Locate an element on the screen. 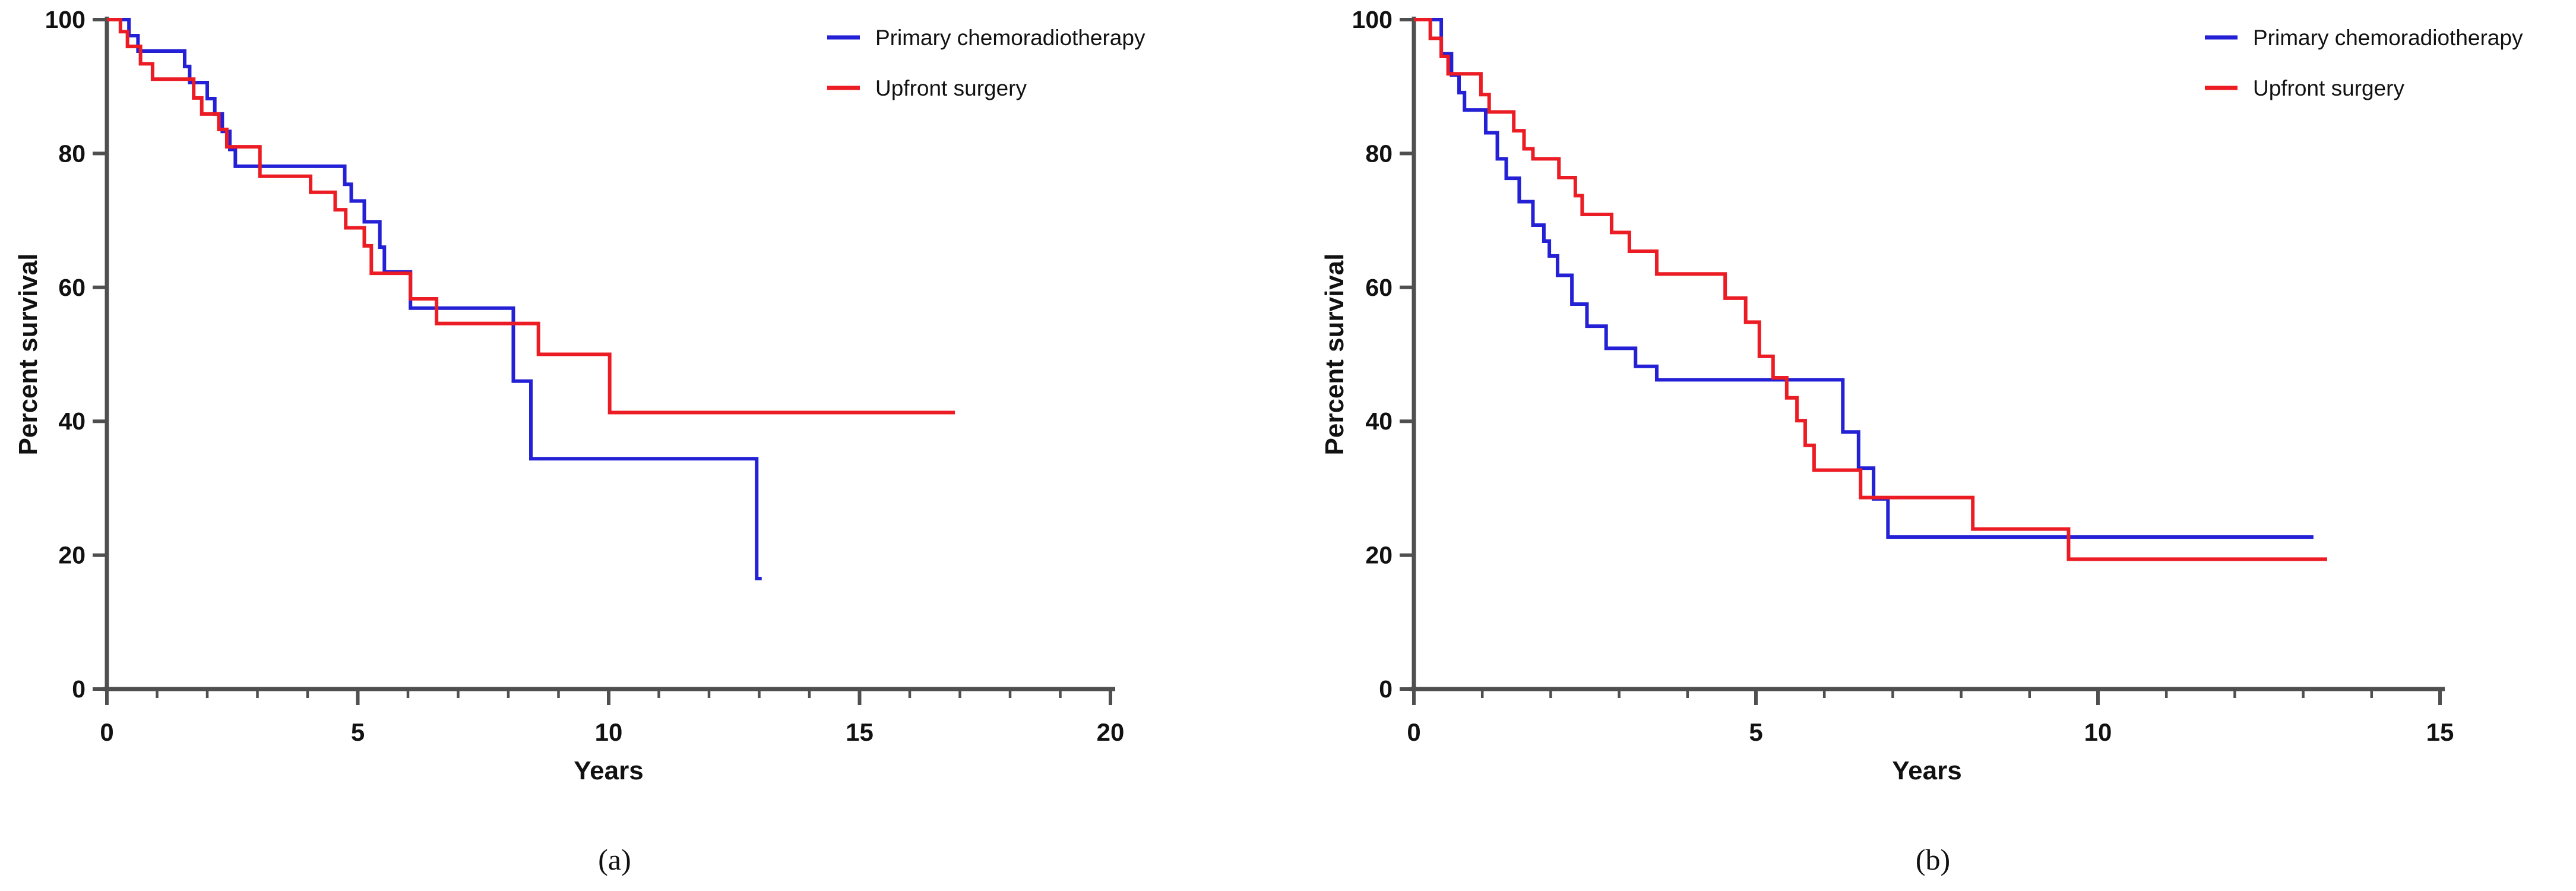  km-curve-a-surgery is located at coordinates (531, 216).